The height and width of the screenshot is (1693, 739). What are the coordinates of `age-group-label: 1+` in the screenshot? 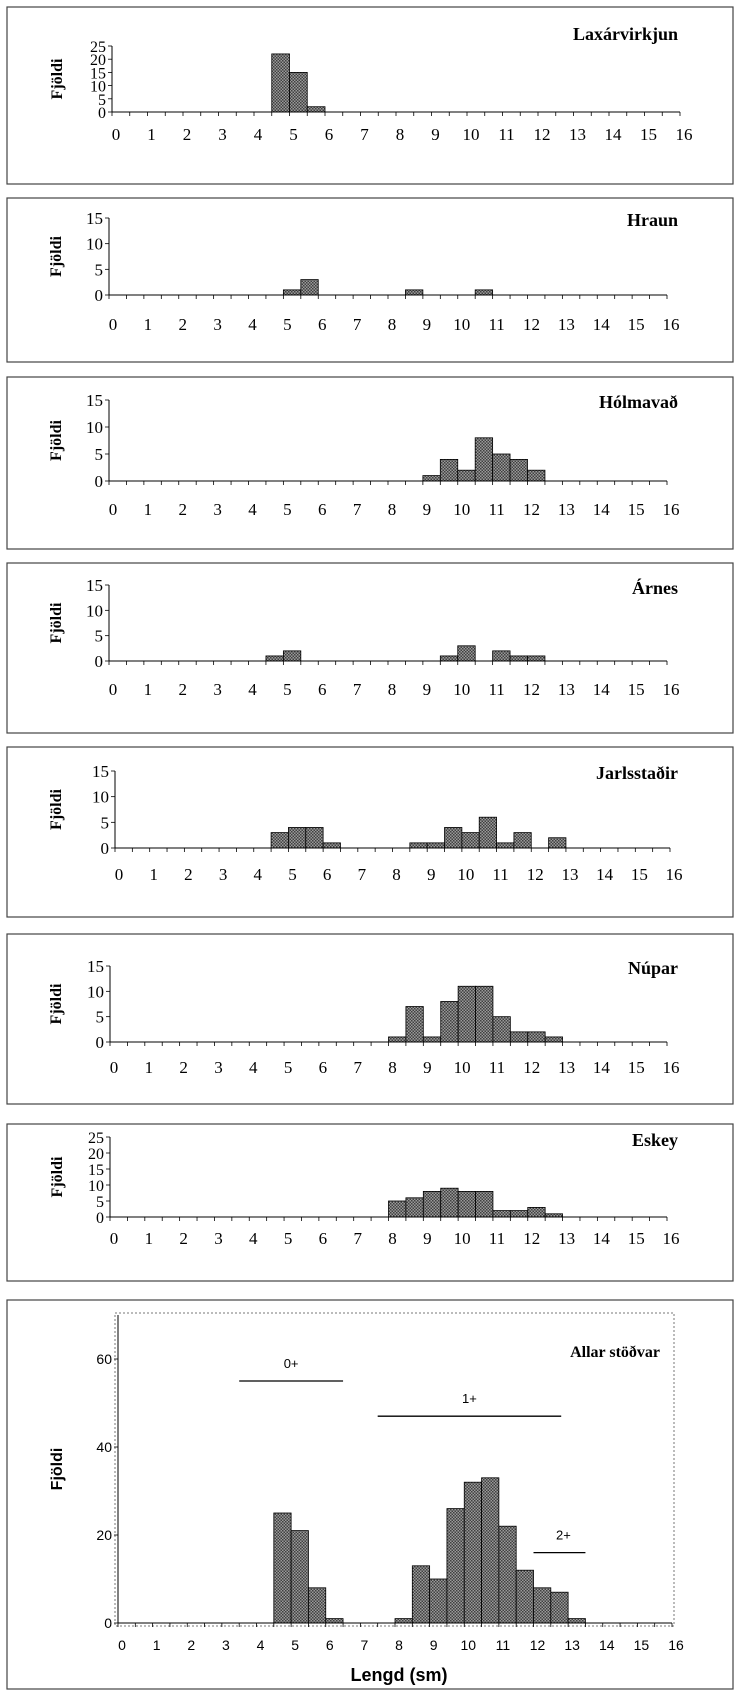 It's located at (469, 1398).